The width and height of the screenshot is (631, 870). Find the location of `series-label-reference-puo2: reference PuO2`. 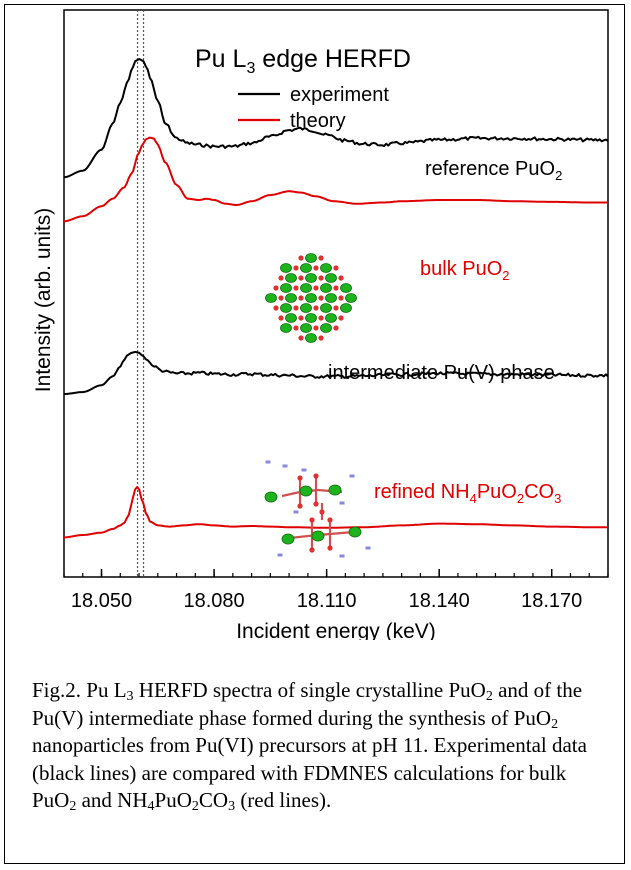

series-label-reference-puo2: reference PuO2 is located at coordinates (493, 170).